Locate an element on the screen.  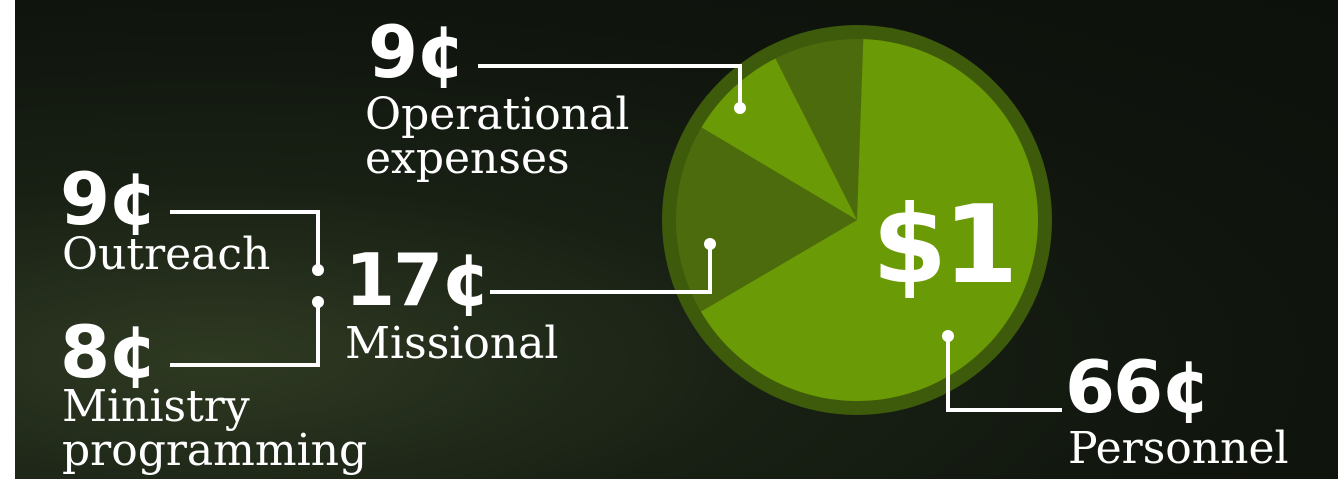
category-label: Operational expenses is located at coordinates (497, 136).